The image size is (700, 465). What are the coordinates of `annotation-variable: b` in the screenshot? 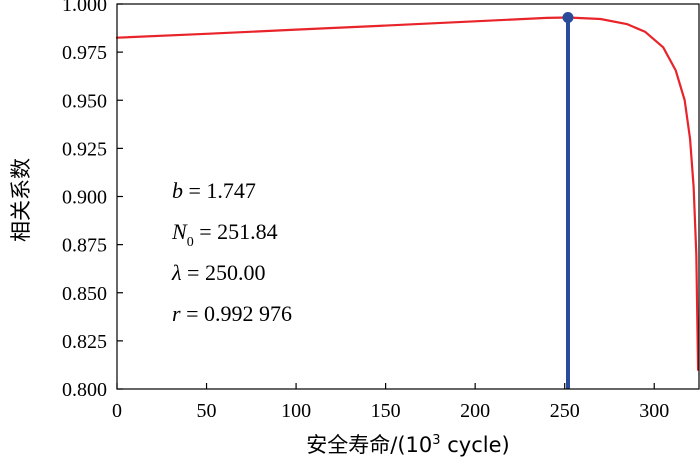 It's located at (177, 190).